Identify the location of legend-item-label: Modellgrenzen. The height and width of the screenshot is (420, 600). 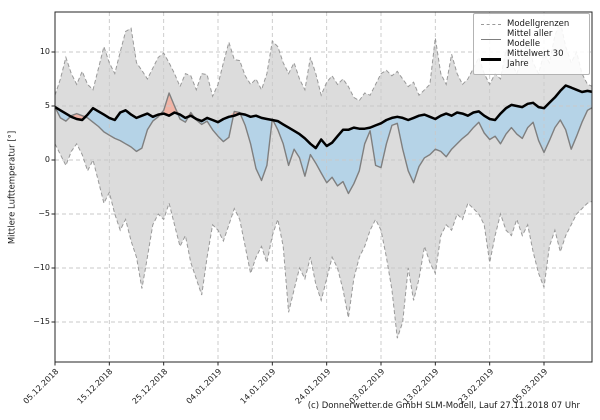
(538, 24).